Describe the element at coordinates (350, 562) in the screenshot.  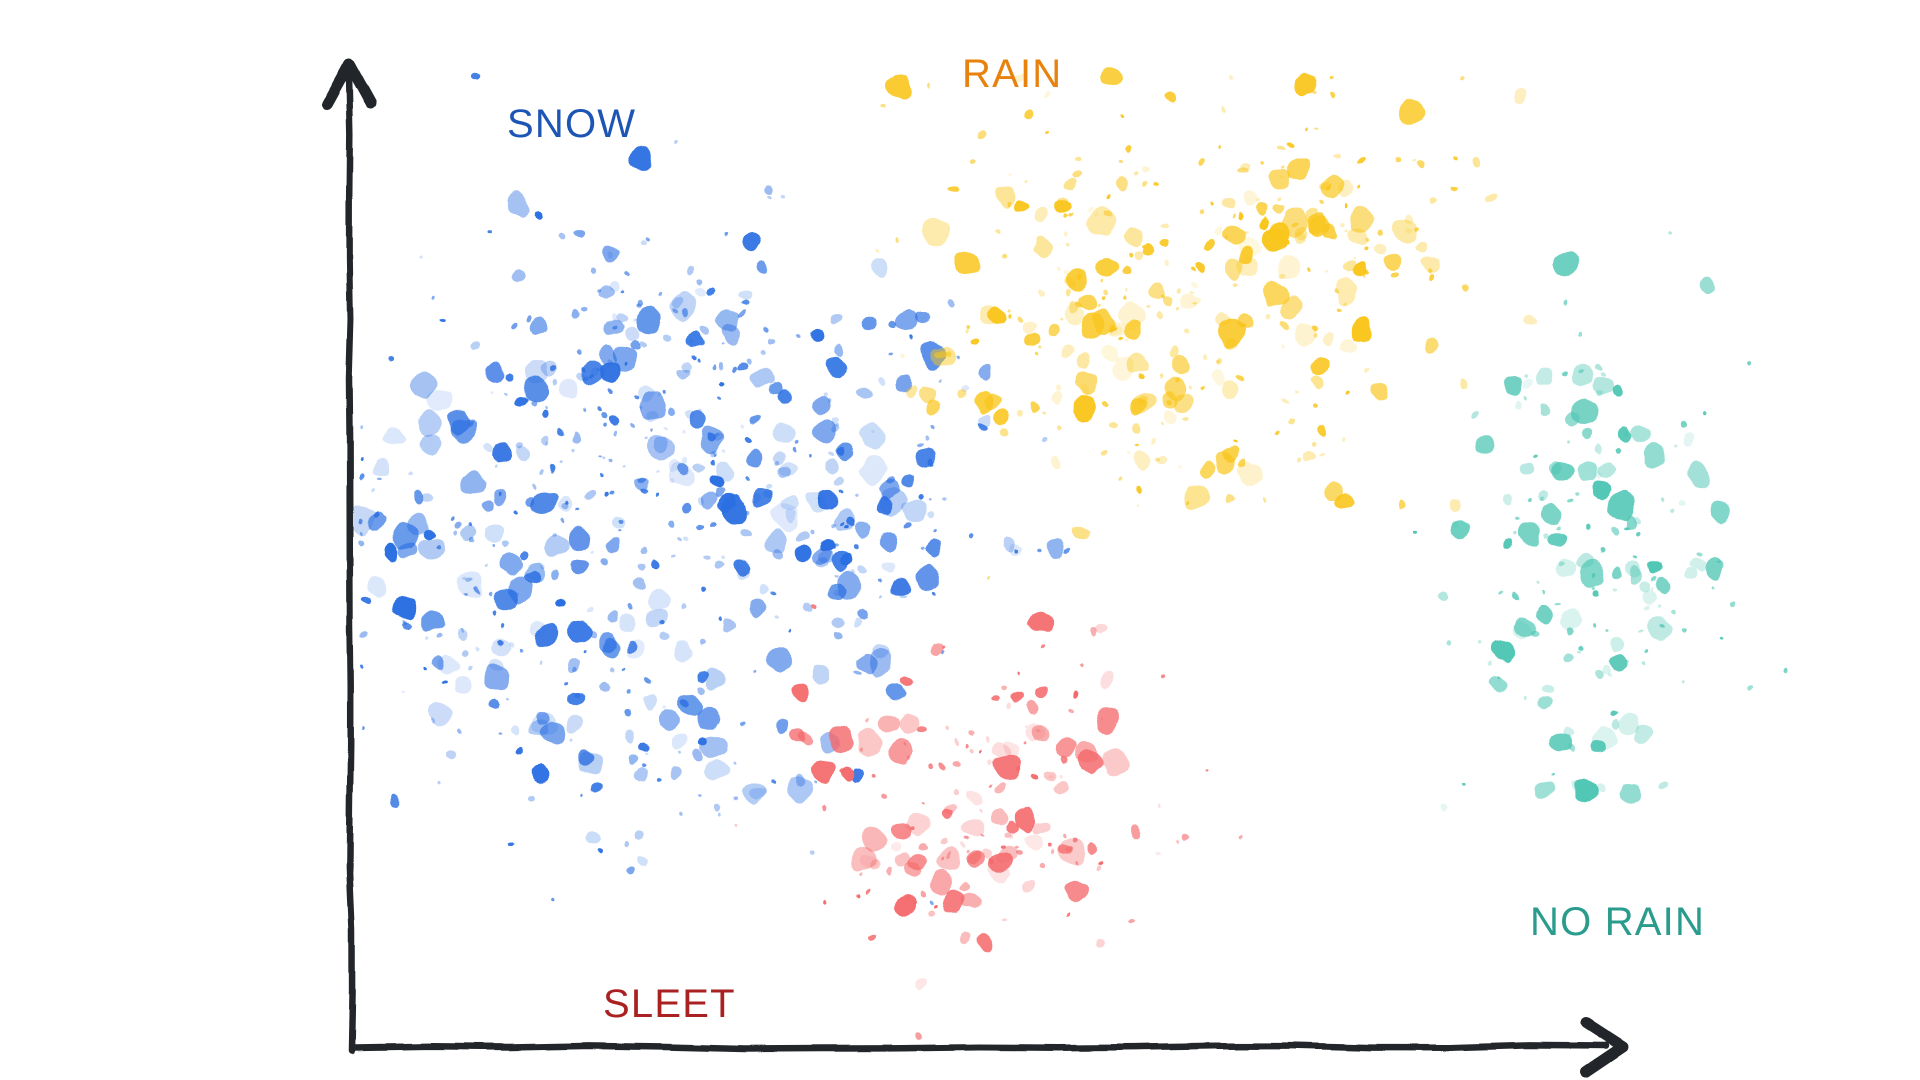
I see `y-axis-line` at that location.